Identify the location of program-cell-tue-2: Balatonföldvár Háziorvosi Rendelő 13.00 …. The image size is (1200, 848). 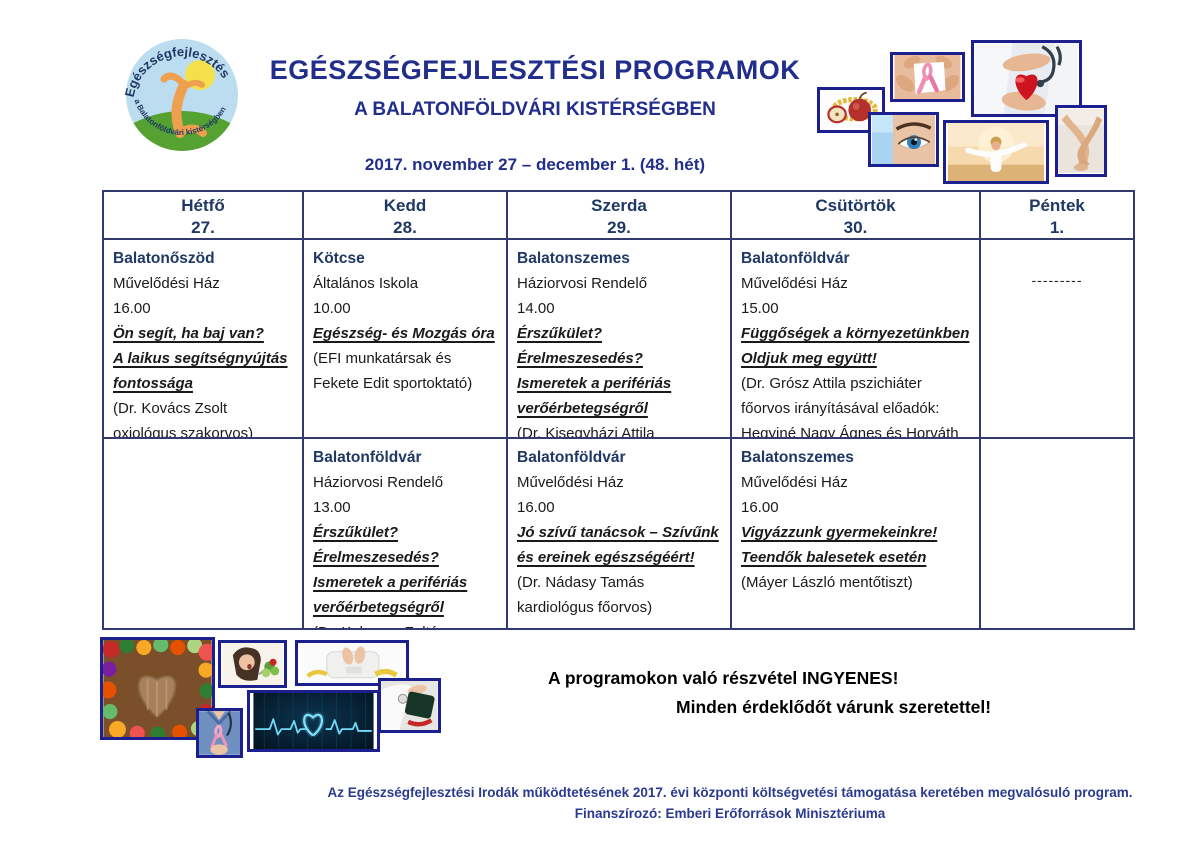
(406, 533).